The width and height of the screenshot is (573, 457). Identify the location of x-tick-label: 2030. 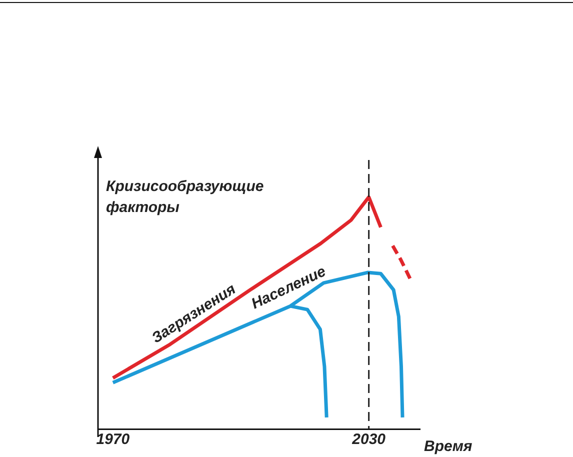
(368, 439).